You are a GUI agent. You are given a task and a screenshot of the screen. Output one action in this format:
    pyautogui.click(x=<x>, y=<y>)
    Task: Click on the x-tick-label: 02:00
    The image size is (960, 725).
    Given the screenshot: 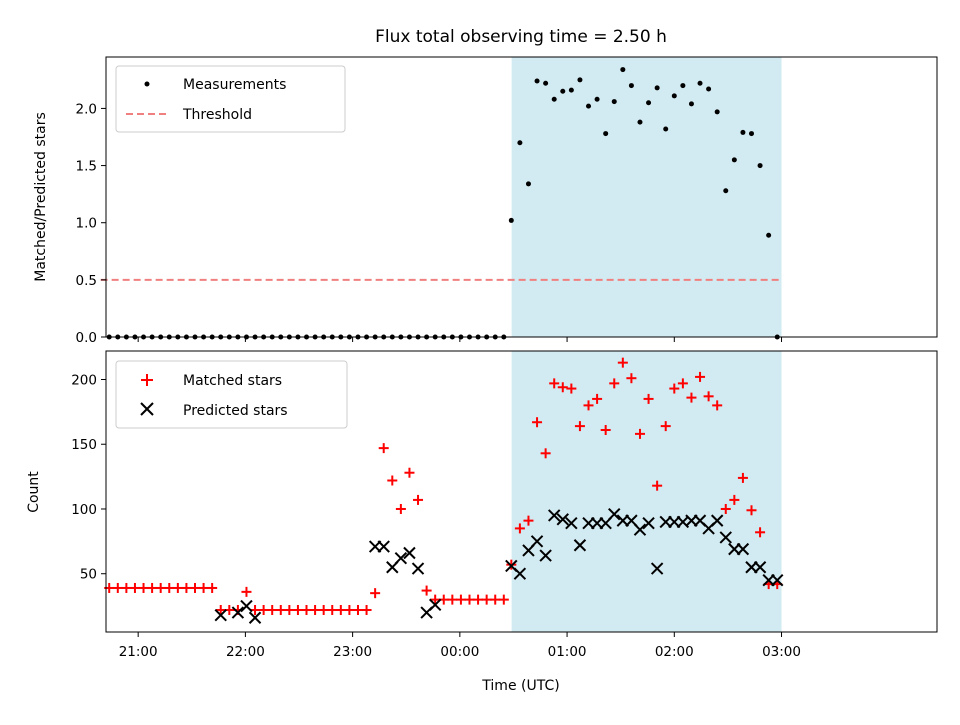 What is the action you would take?
    pyautogui.click(x=674, y=652)
    